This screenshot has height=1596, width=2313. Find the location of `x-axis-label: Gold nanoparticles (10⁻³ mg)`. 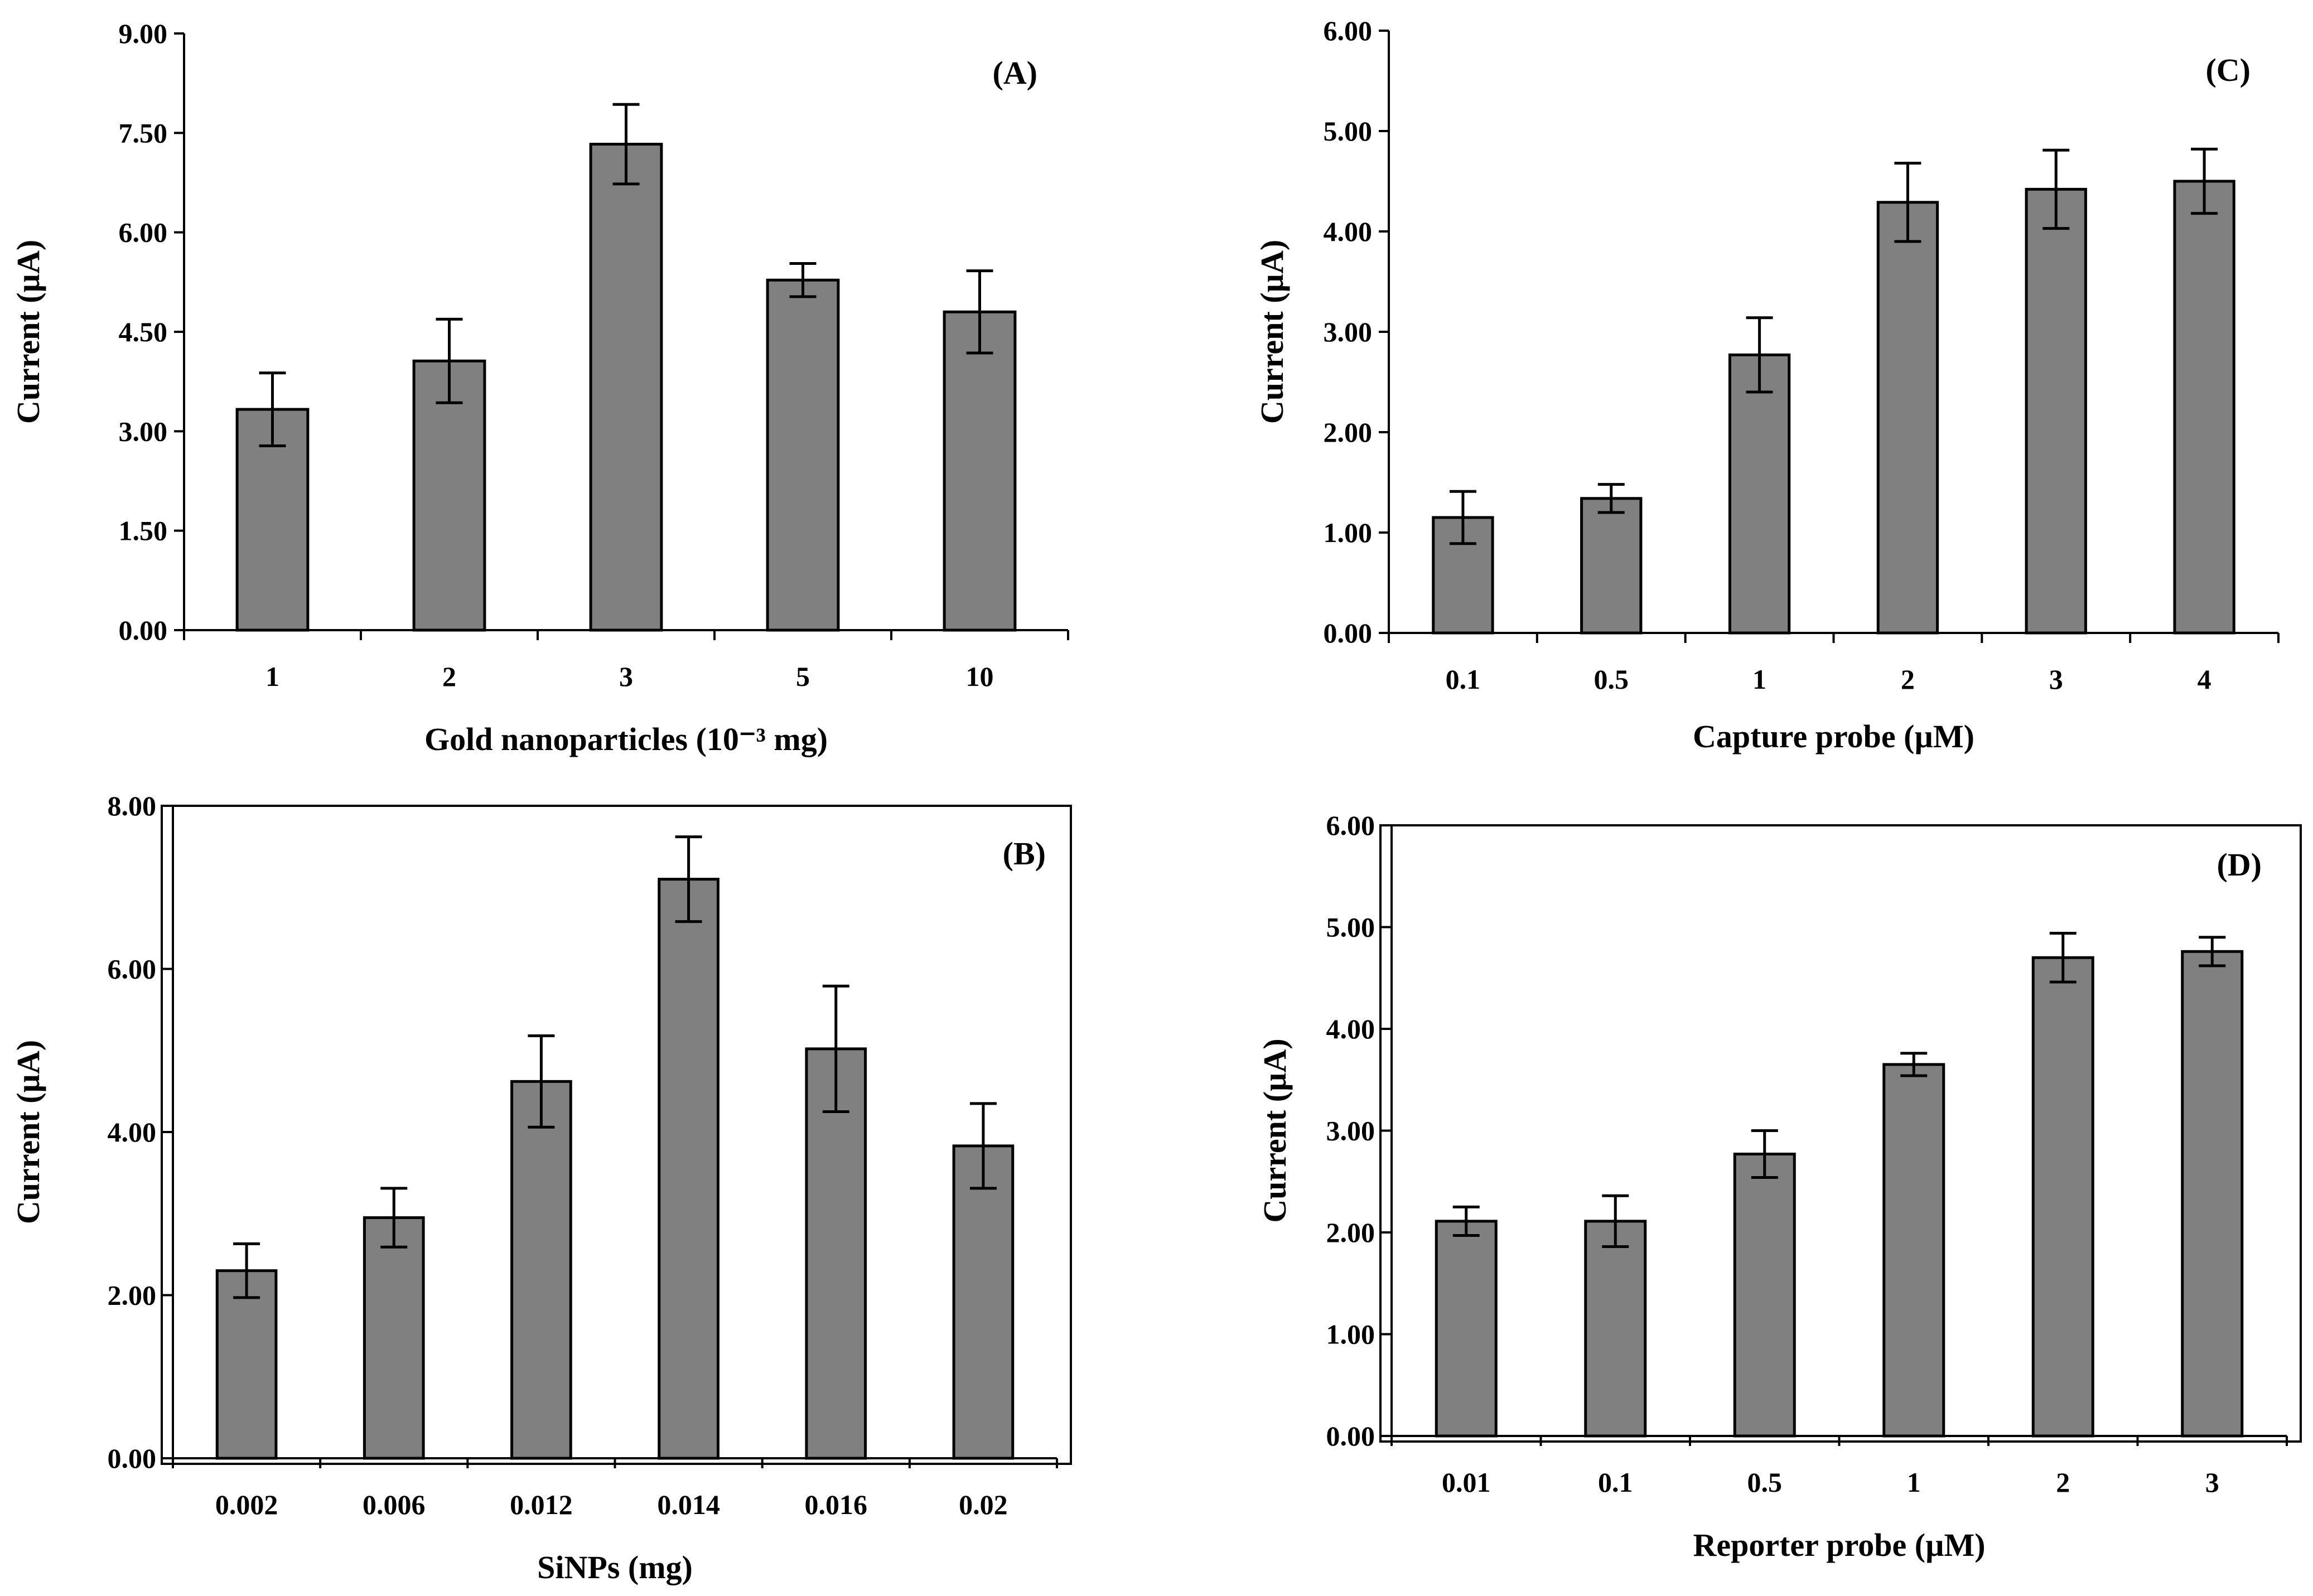

x-axis-label: Gold nanoparticles (10⁻³ mg) is located at coordinates (626, 739).